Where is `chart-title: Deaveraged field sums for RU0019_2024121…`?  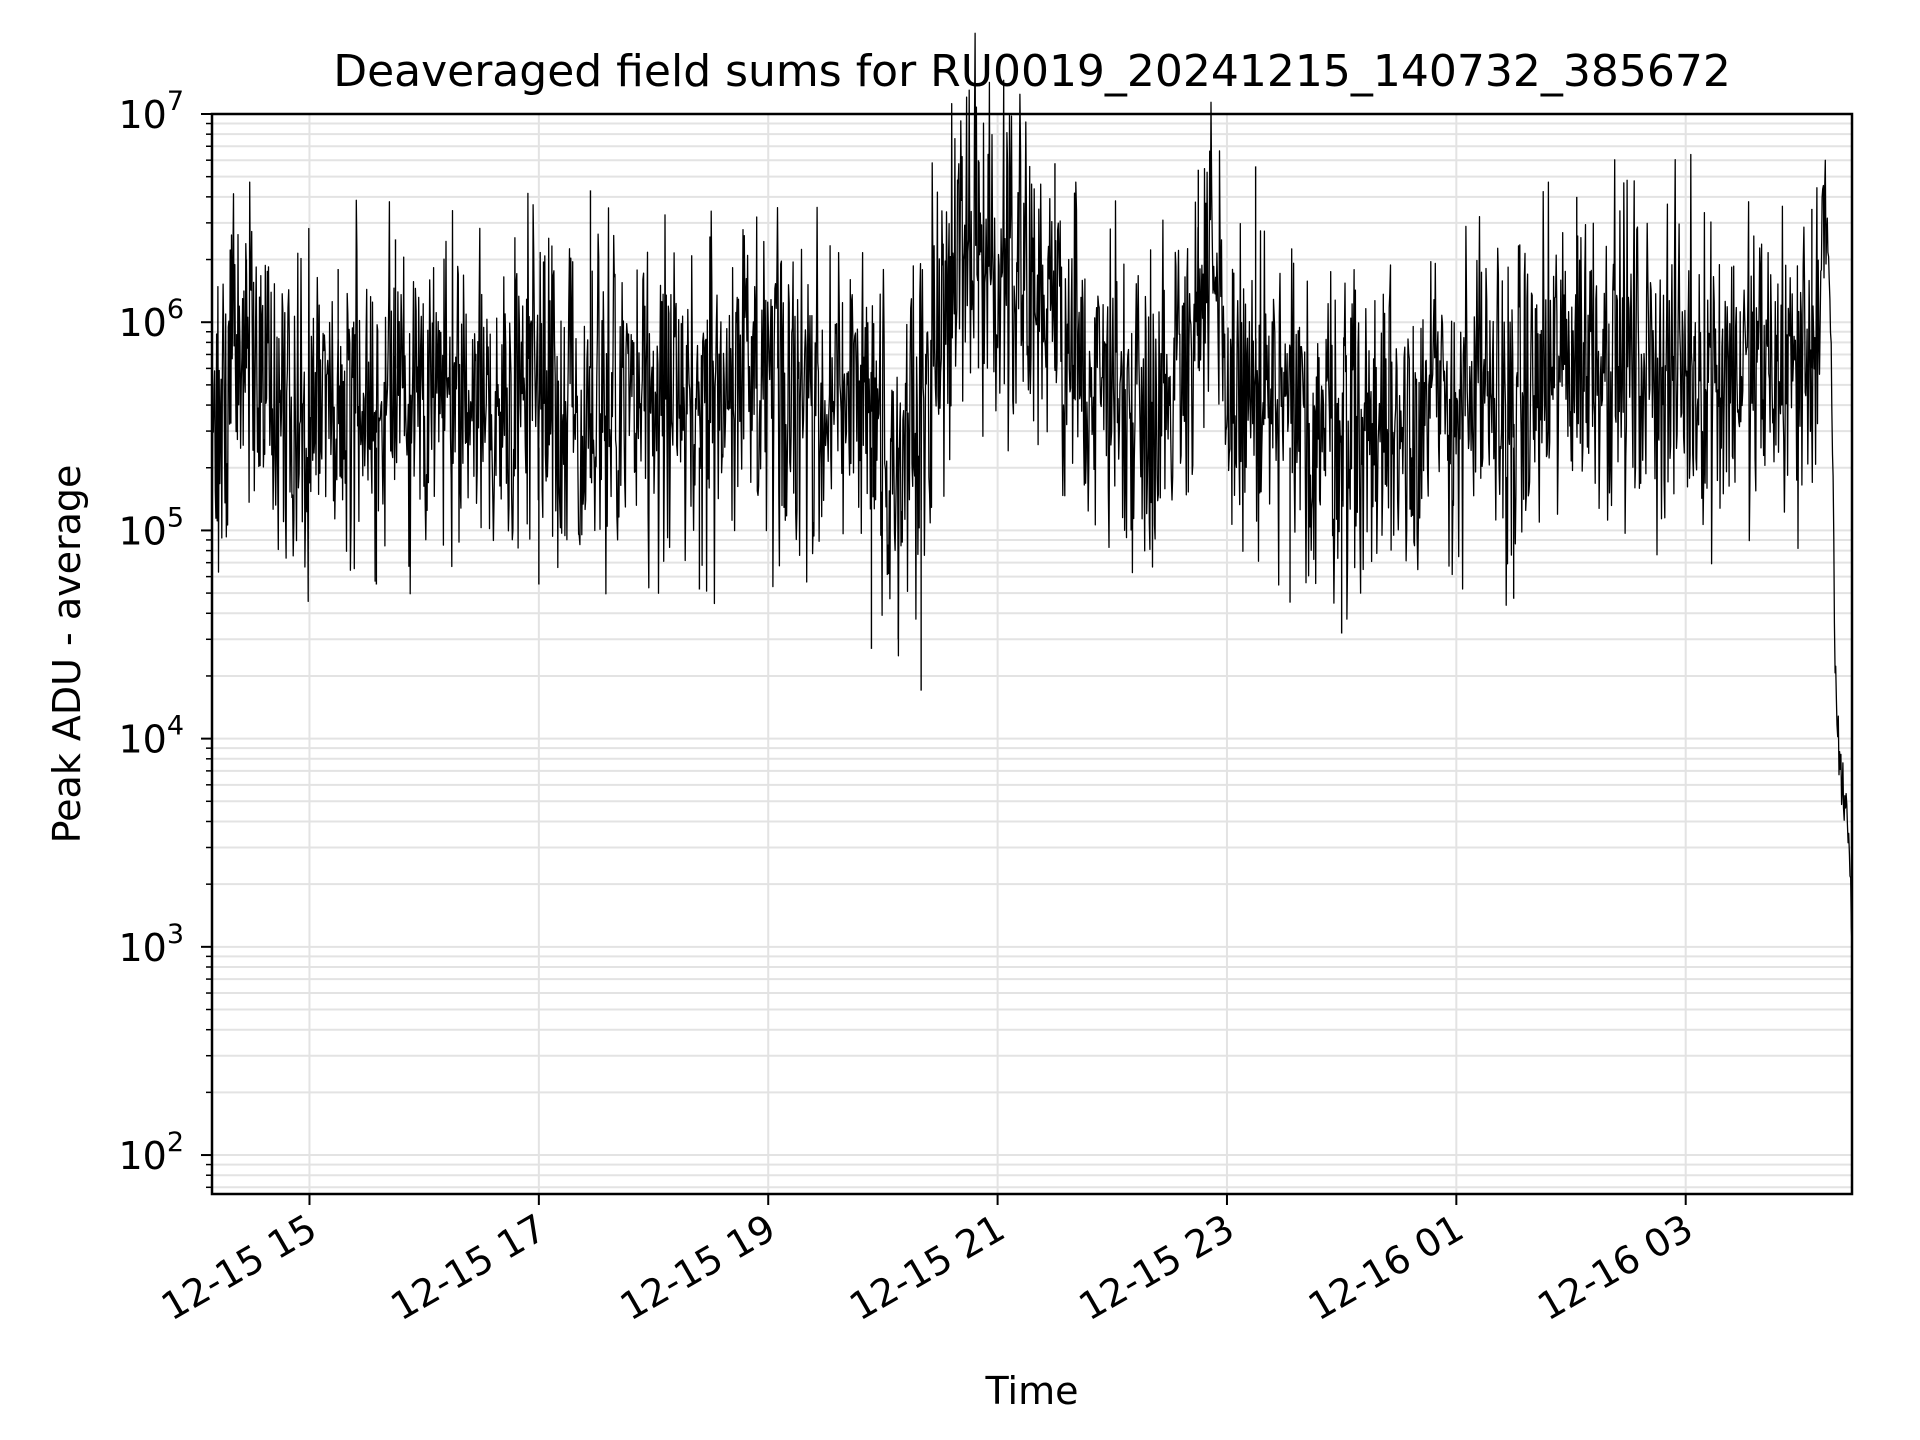
chart-title: Deaveraged field sums for RU0019_2024121… is located at coordinates (1032, 71).